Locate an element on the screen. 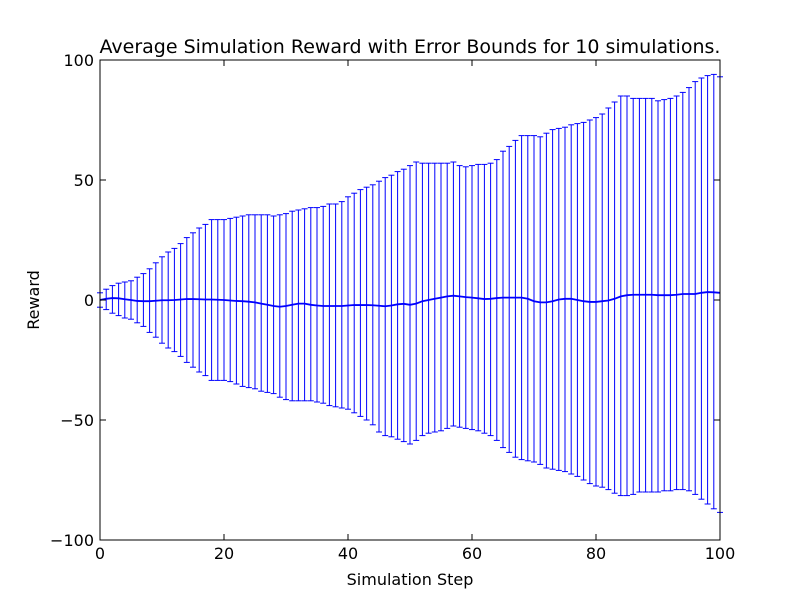 The width and height of the screenshot is (800, 600). series-mean-line is located at coordinates (410, 299).